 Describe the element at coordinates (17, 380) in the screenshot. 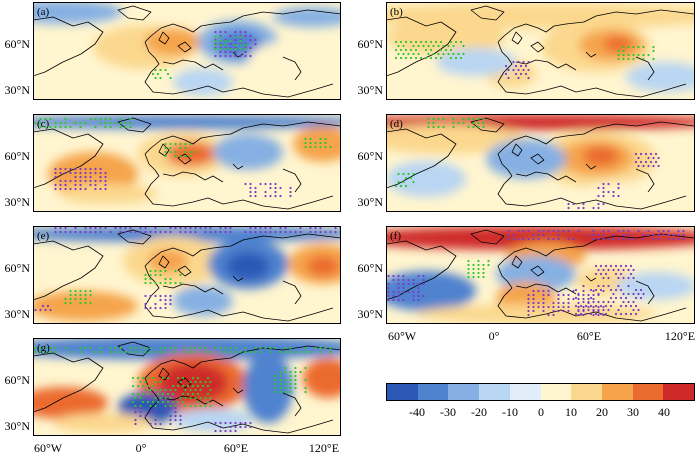

I see `lat-label-60n-g: 60°N` at that location.